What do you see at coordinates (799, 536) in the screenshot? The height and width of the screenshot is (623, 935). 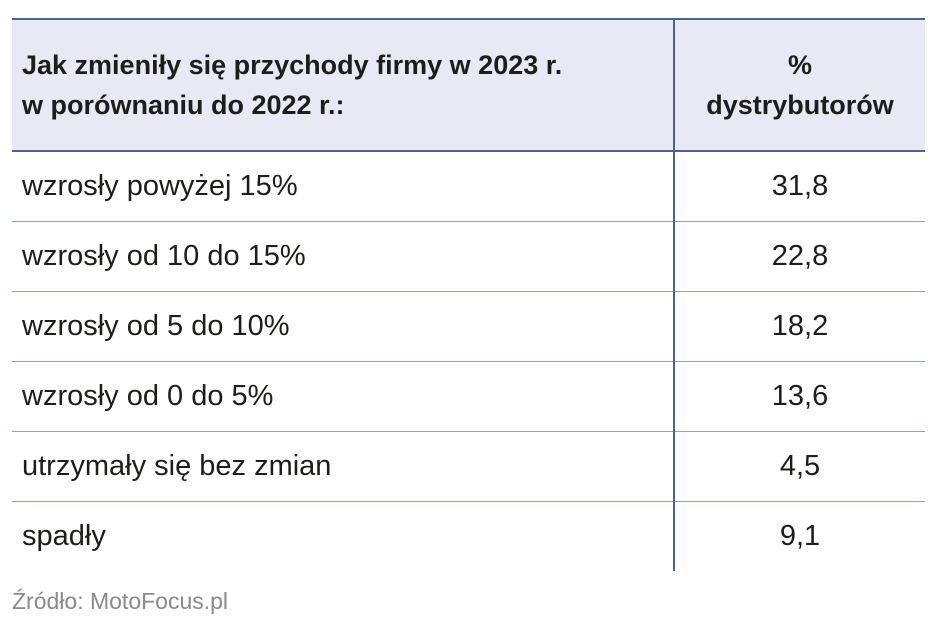 I see `row-value: 9,1` at bounding box center [799, 536].